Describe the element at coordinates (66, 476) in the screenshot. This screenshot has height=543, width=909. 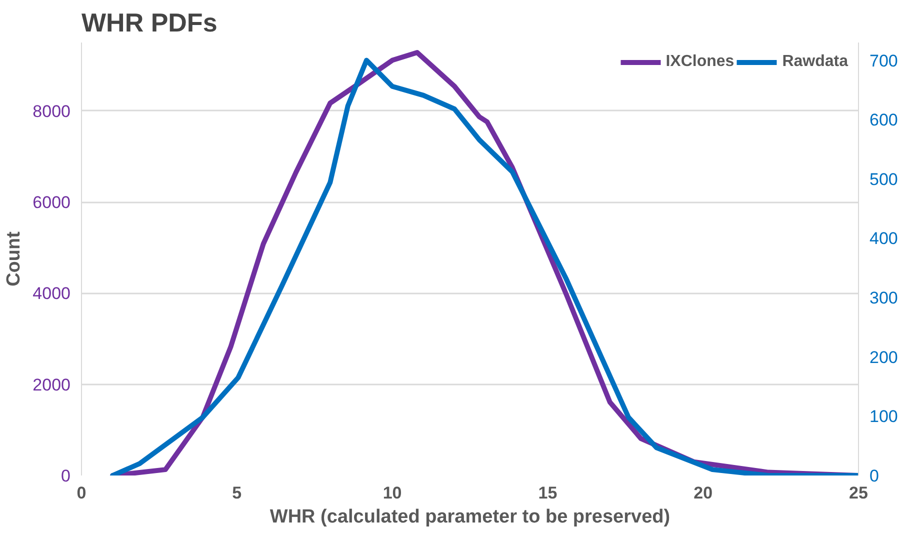
I see `y-tick-label: 0` at that location.